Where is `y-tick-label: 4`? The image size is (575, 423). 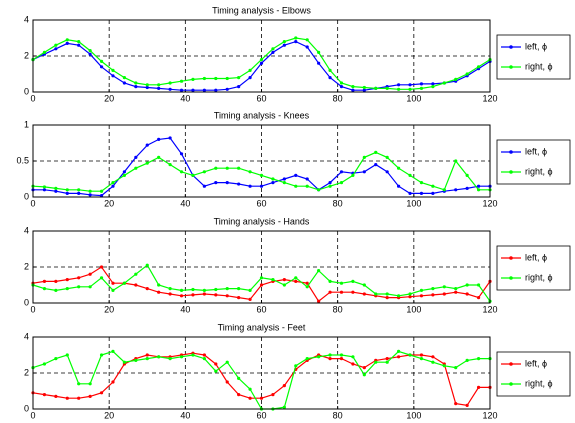 y-tick-label: 4 is located at coordinates (26, 19).